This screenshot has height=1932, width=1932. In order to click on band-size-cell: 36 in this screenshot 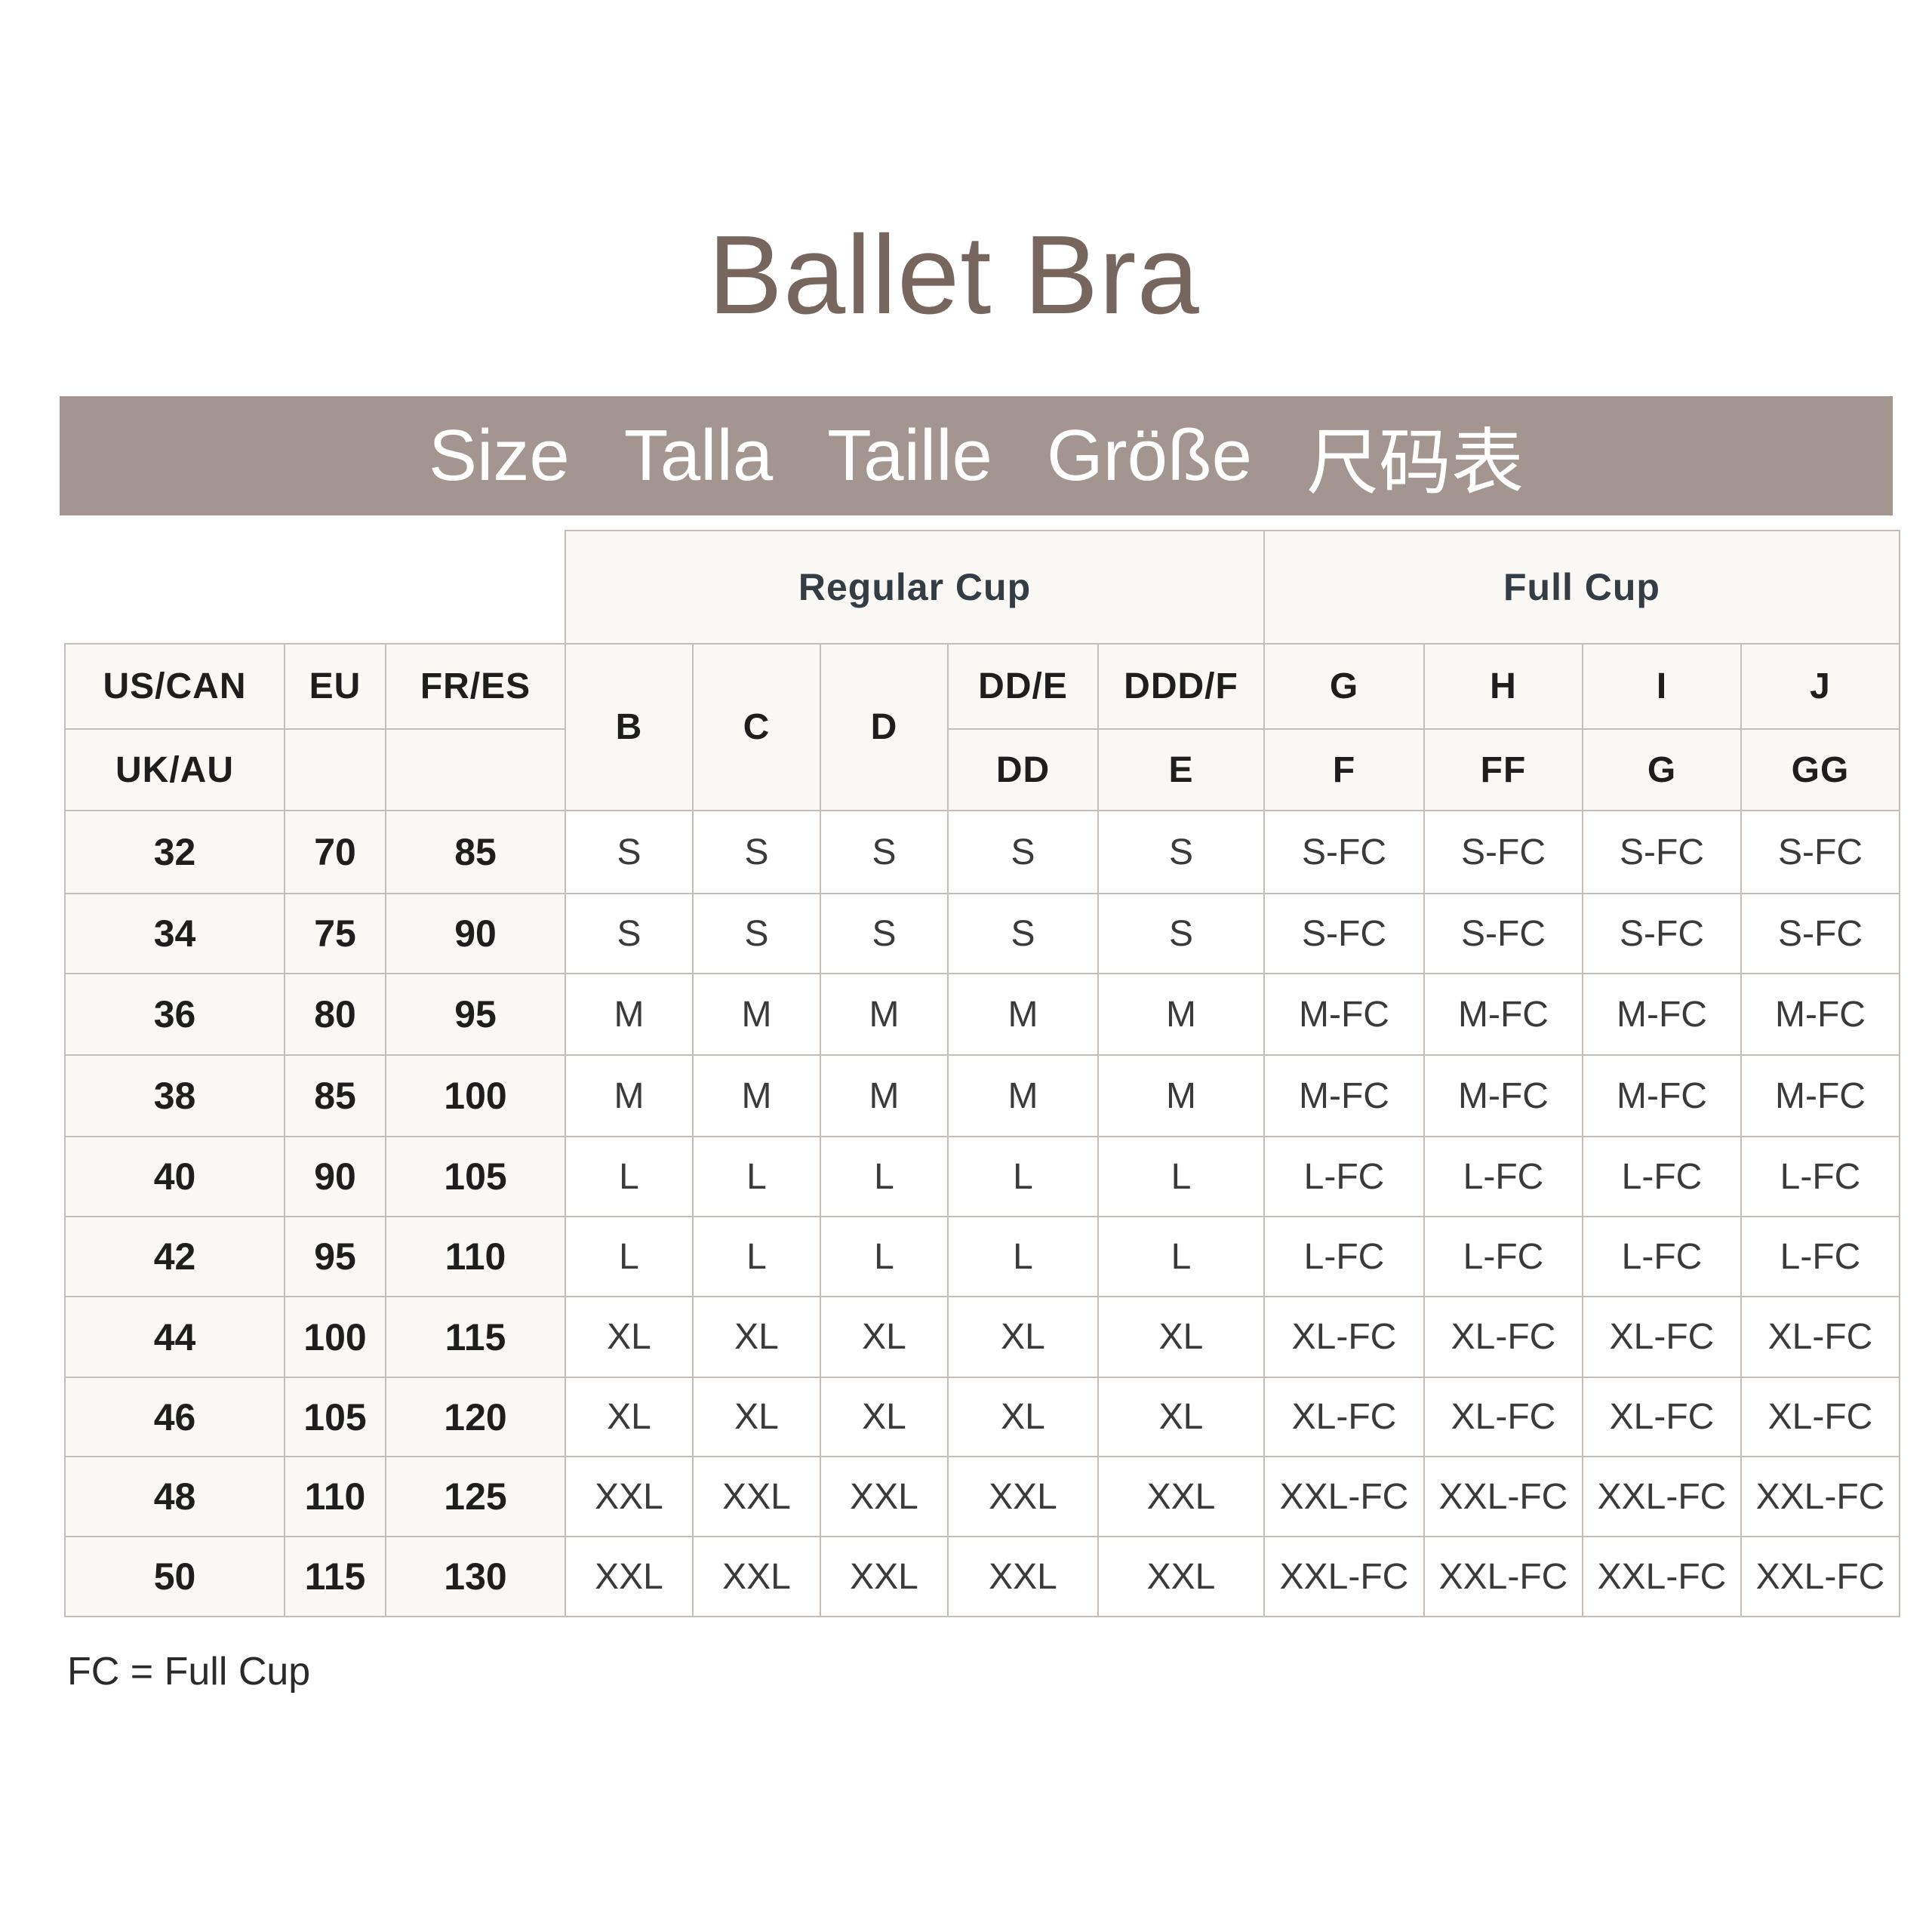, I will do `click(174, 1014)`.